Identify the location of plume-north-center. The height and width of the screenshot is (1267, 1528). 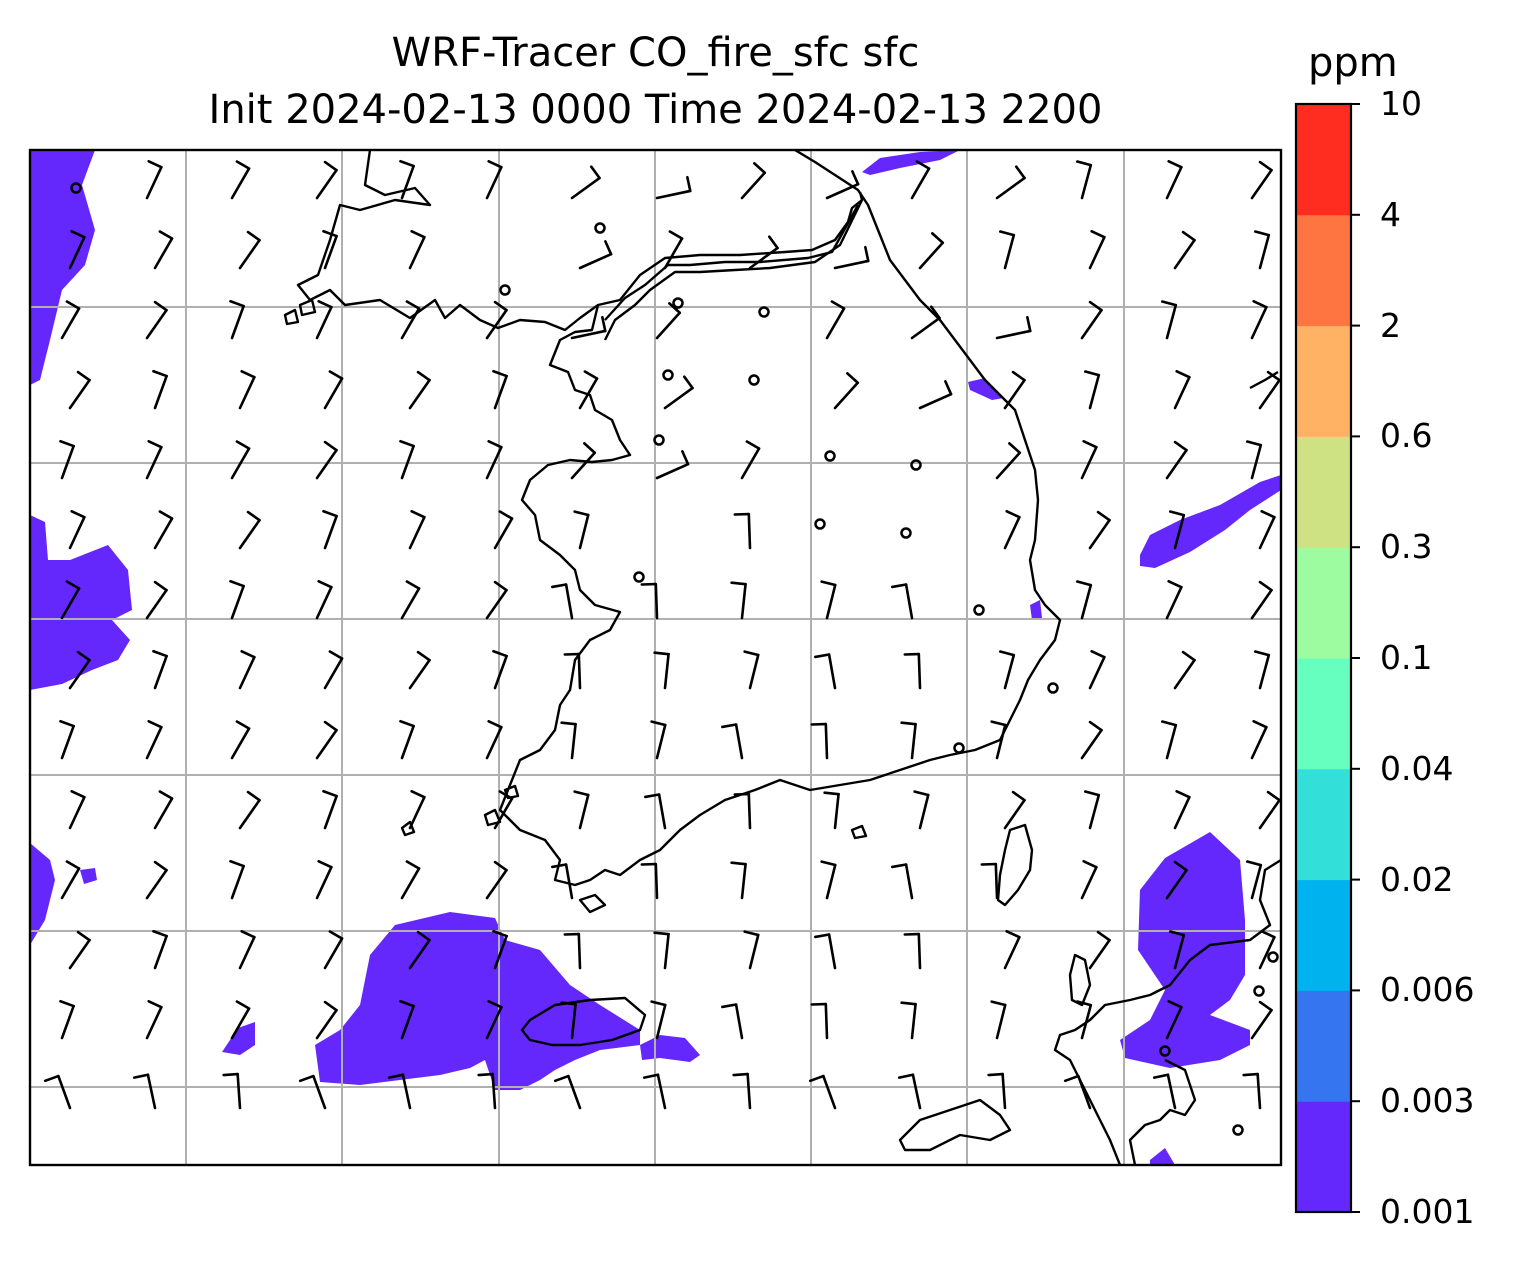
(911, 162).